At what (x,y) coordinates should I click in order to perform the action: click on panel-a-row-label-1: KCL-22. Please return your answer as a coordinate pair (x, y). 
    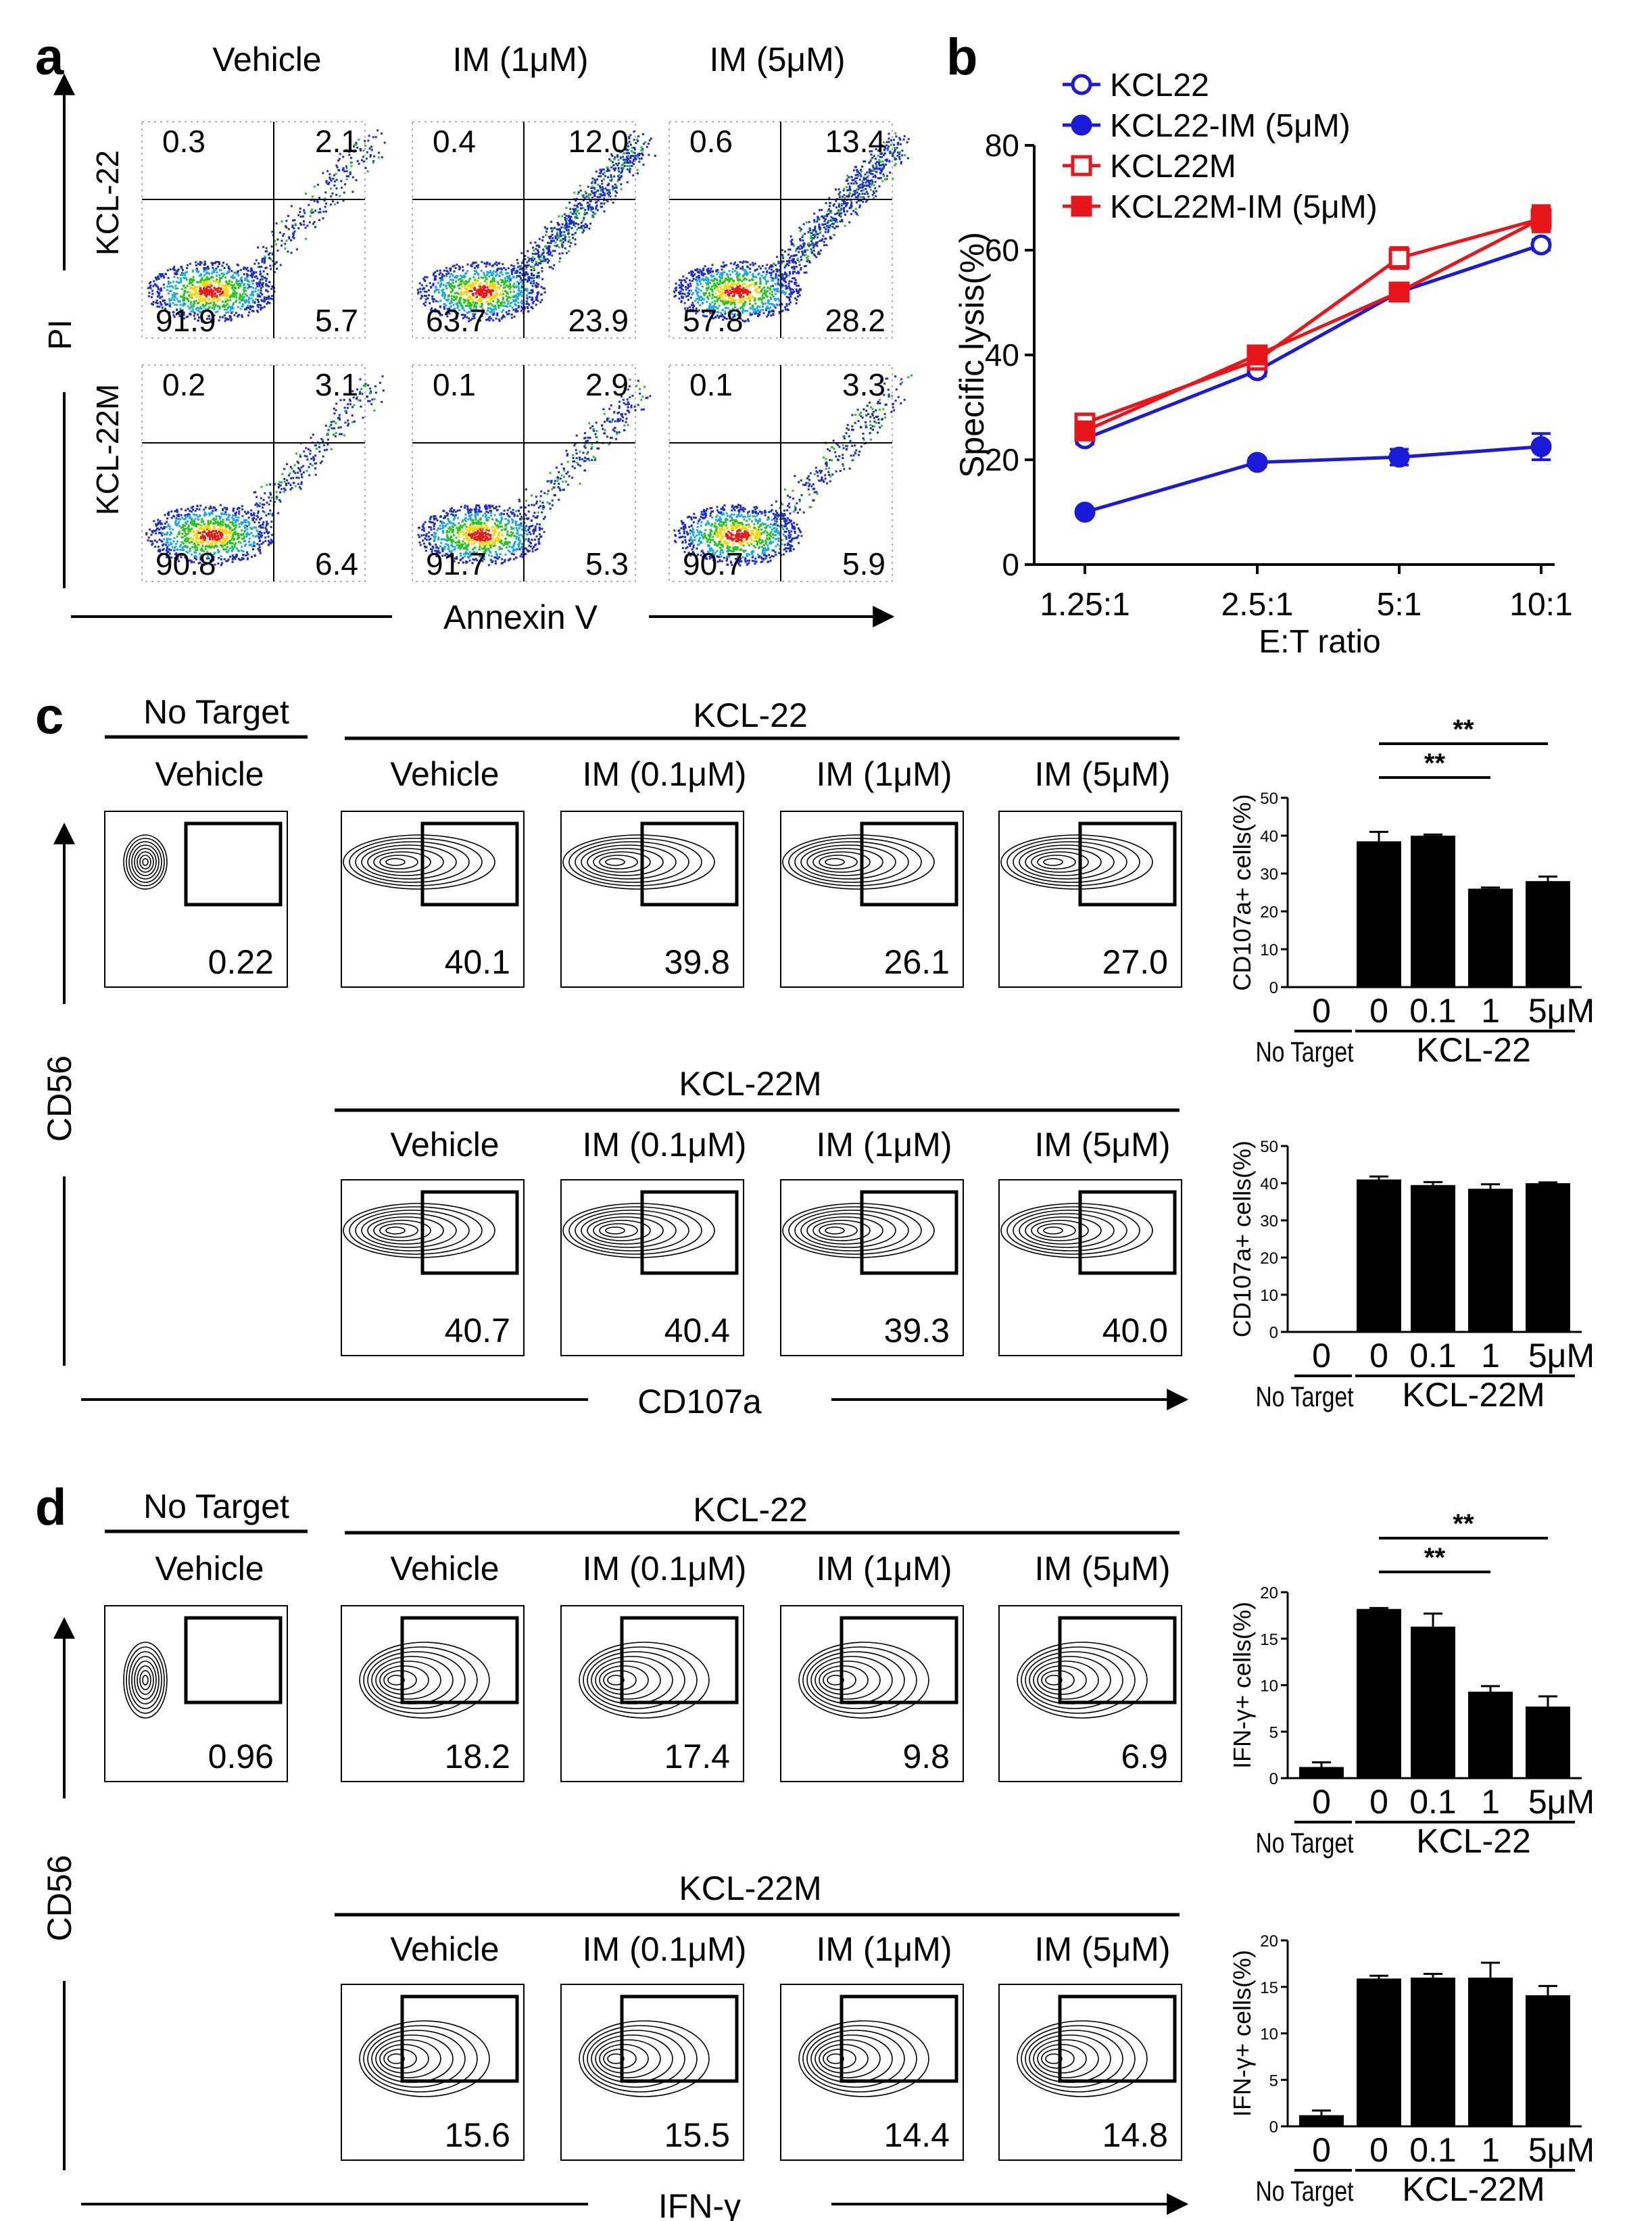
    Looking at the image, I should click on (107, 203).